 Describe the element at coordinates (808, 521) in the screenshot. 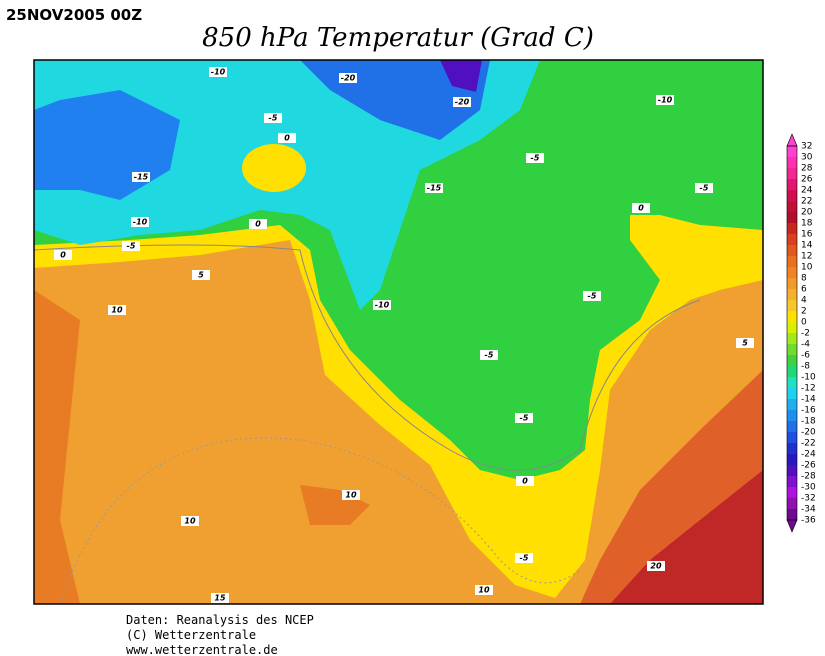

I see `colorbar-label: -36` at that location.